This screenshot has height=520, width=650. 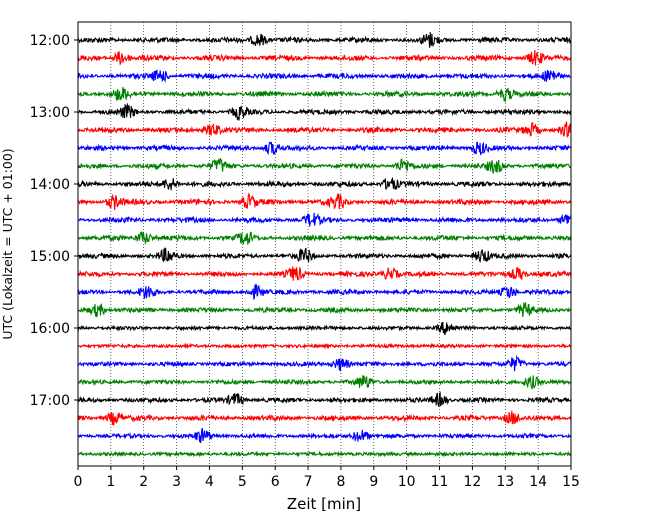 I want to click on x-tick-label: 10, so click(x=407, y=482).